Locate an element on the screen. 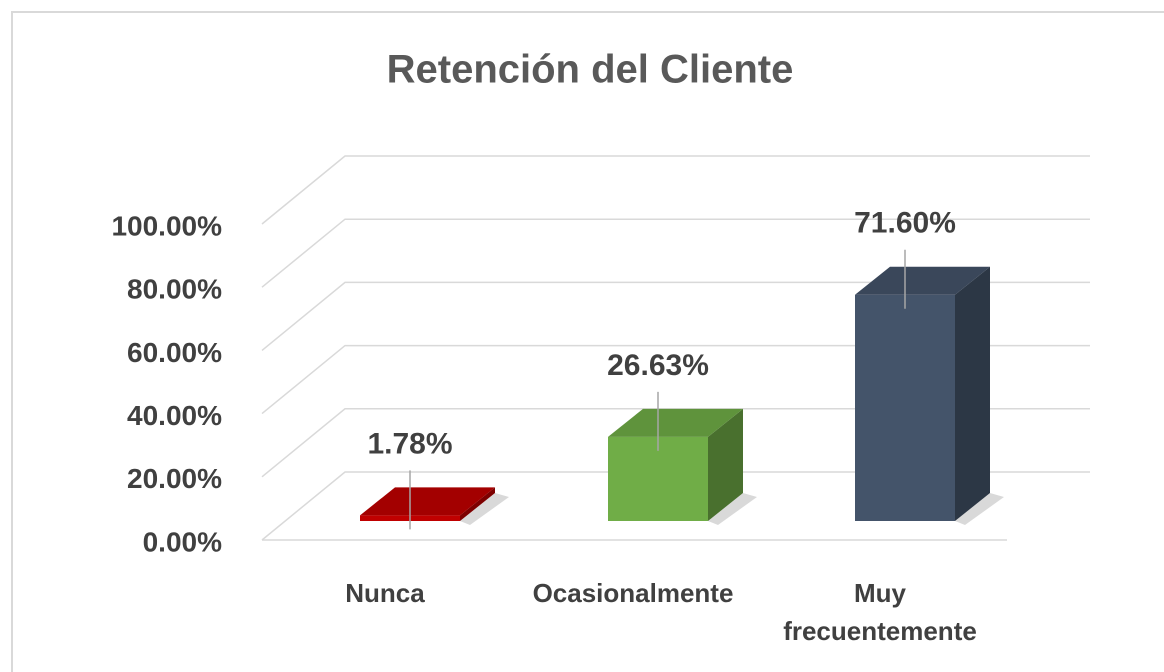  y-tick-label: 0.00% is located at coordinates (182, 541).